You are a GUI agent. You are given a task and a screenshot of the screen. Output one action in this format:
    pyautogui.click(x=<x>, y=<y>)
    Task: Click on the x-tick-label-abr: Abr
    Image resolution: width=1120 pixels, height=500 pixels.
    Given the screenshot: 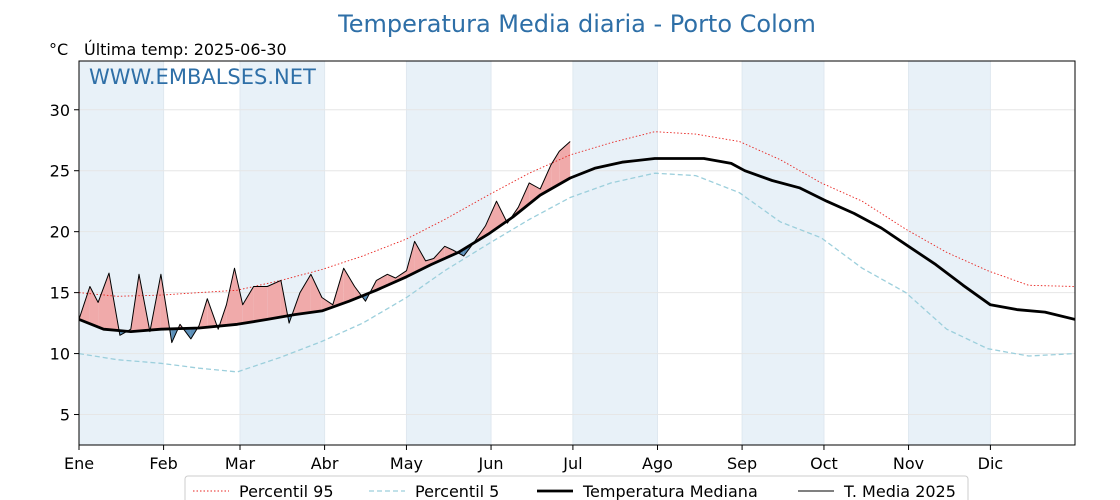 What is the action you would take?
    pyautogui.click(x=325, y=463)
    